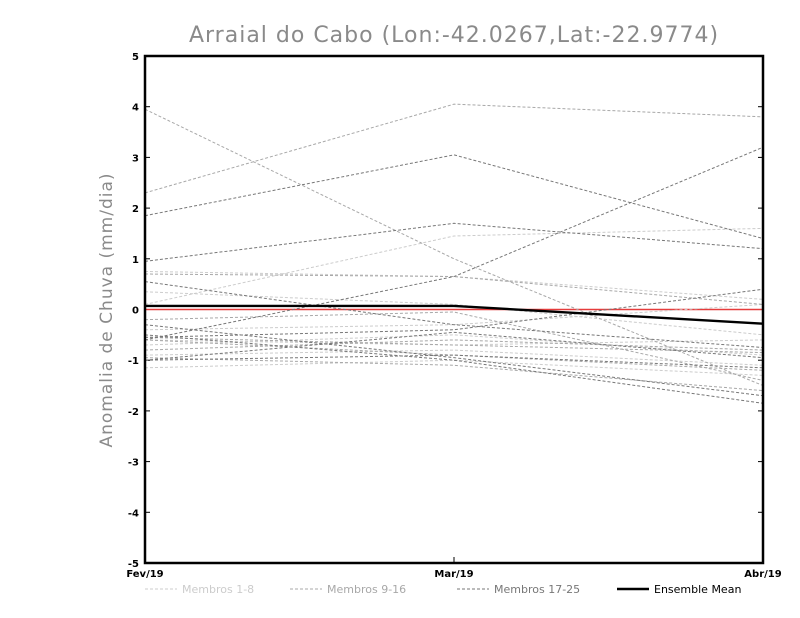 The height and width of the screenshot is (618, 800). Describe the element at coordinates (144, 574) in the screenshot. I see `x-tick-label: Fev/19` at that location.